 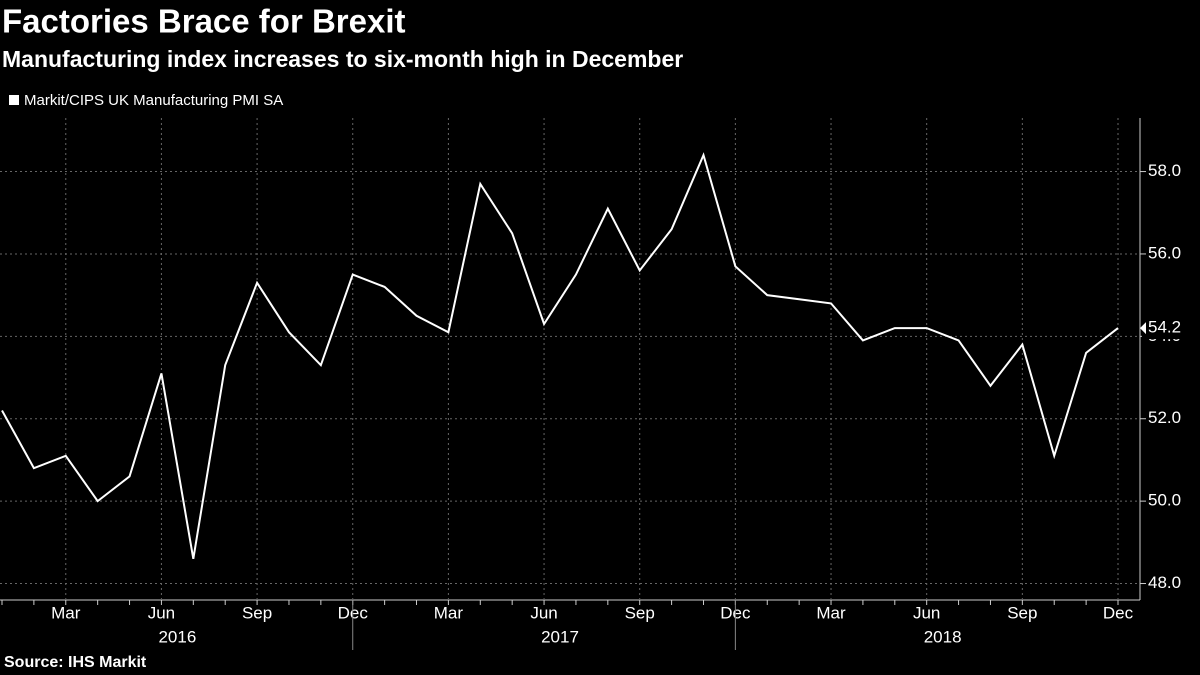 What do you see at coordinates (75, 662) in the screenshot?
I see `source: Source: IHS Markit` at bounding box center [75, 662].